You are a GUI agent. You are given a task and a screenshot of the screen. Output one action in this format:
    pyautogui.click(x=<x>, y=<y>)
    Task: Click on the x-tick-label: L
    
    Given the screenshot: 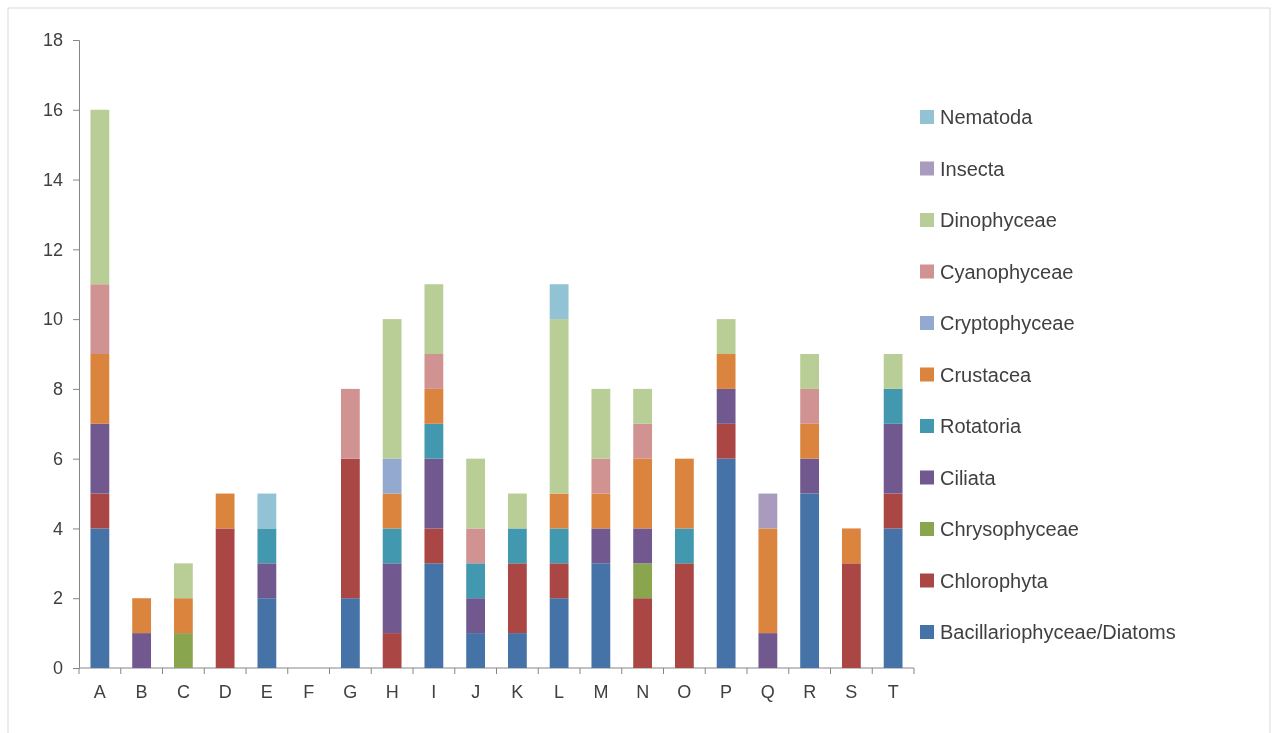 What is the action you would take?
    pyautogui.click(x=559, y=692)
    